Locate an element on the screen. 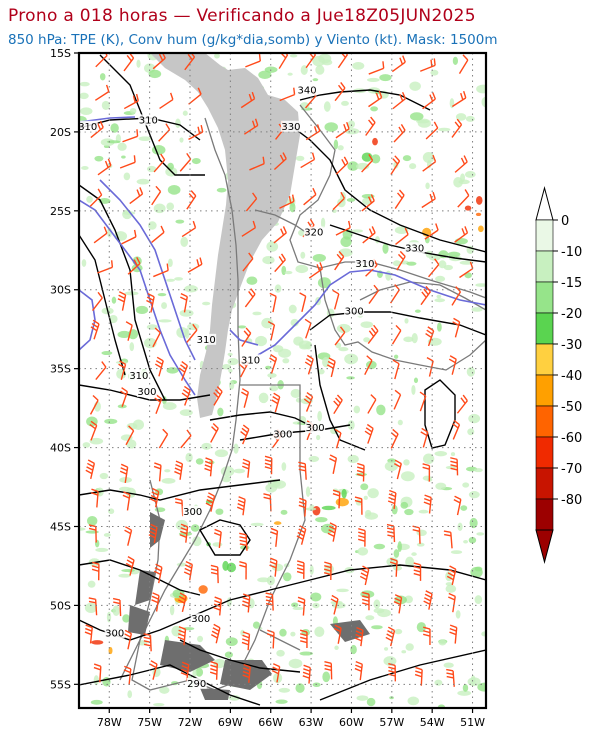 This screenshot has height=750, width=600. contour-label: 320 is located at coordinates (313, 233).